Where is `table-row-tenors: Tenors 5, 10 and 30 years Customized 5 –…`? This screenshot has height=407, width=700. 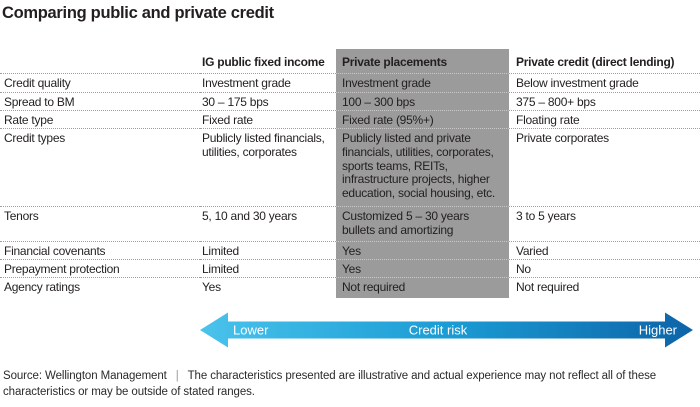
table-row-tenors: Tenors 5, 10 and 30 years Customized 5 –… is located at coordinates (350, 223).